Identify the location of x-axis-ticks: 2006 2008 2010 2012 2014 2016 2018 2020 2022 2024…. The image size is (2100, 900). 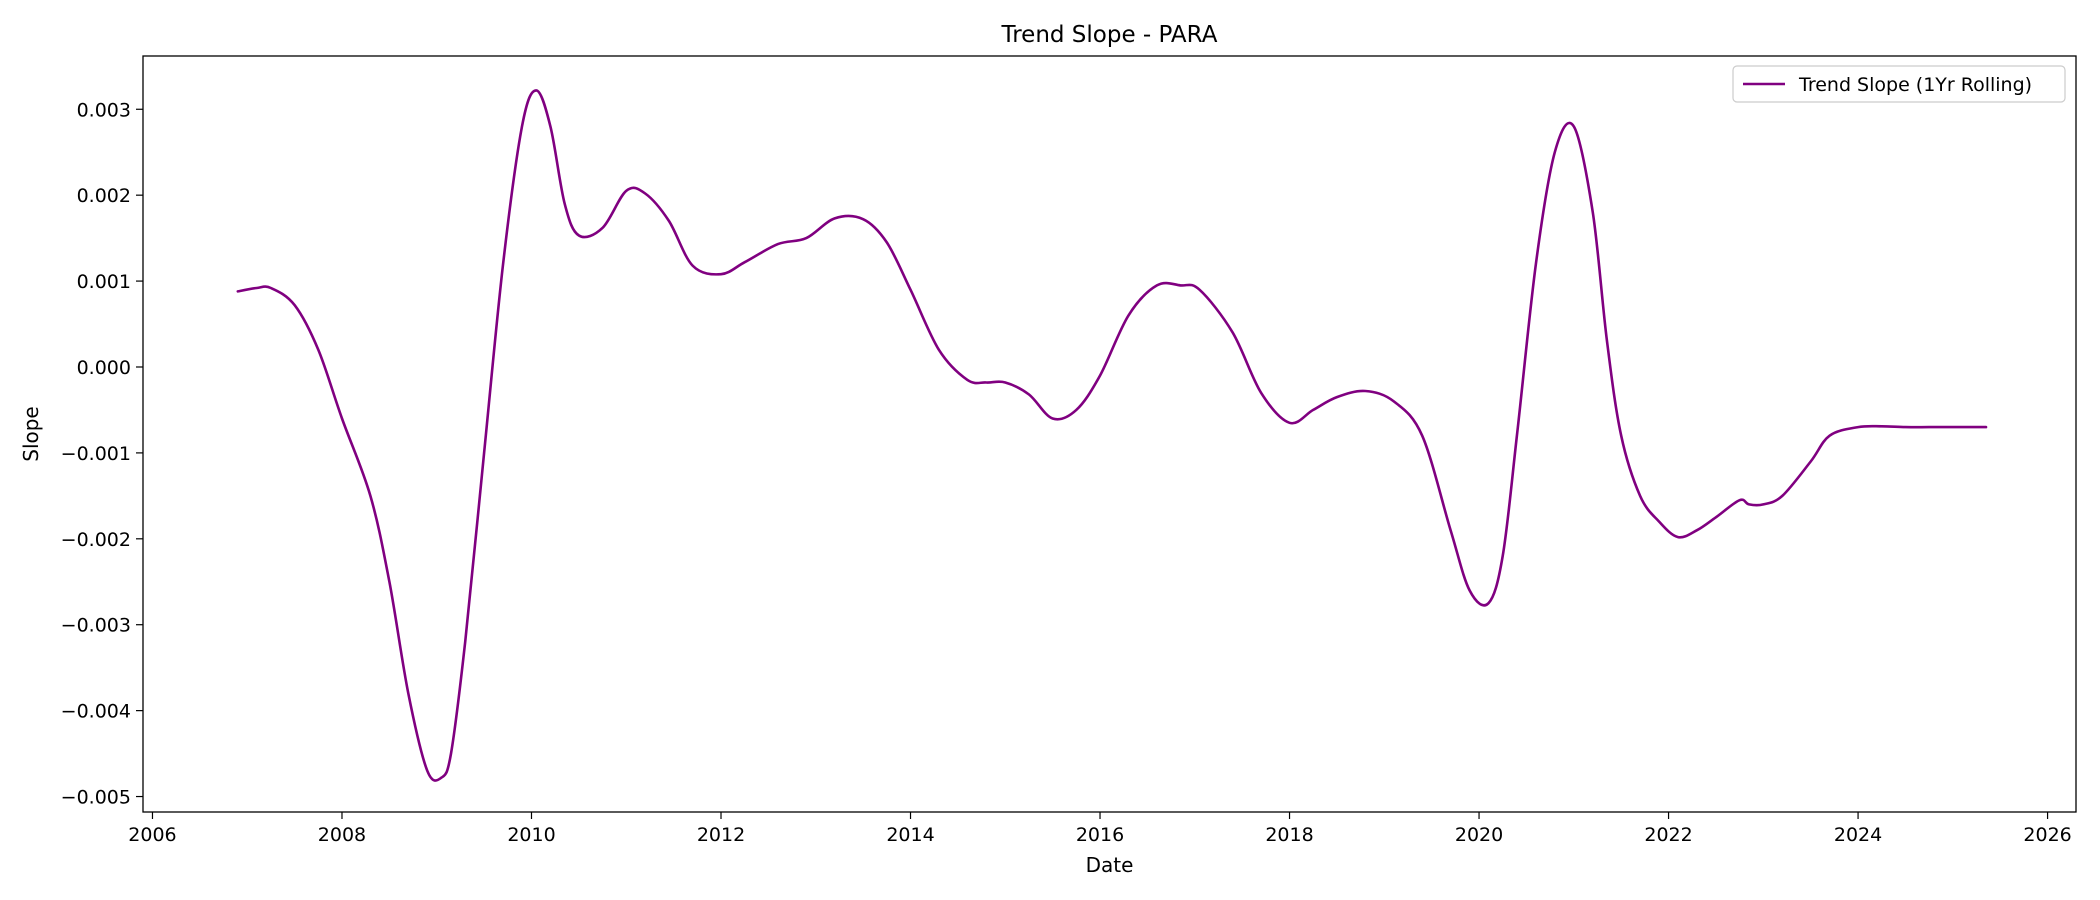
(1100, 829).